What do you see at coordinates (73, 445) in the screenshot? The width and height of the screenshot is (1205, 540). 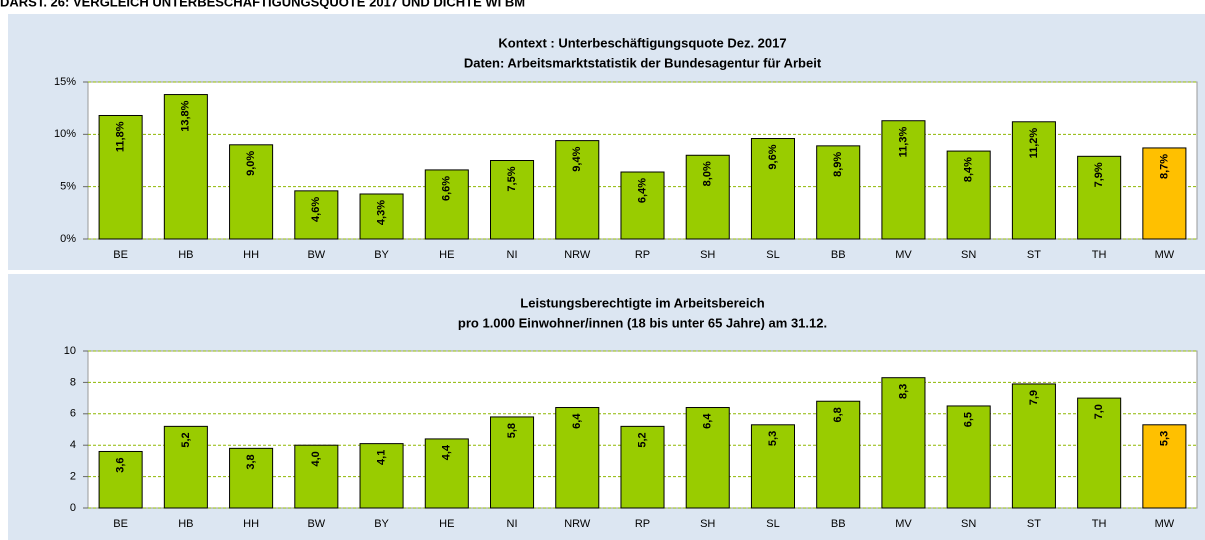 I see `y-tick-label: 4` at bounding box center [73, 445].